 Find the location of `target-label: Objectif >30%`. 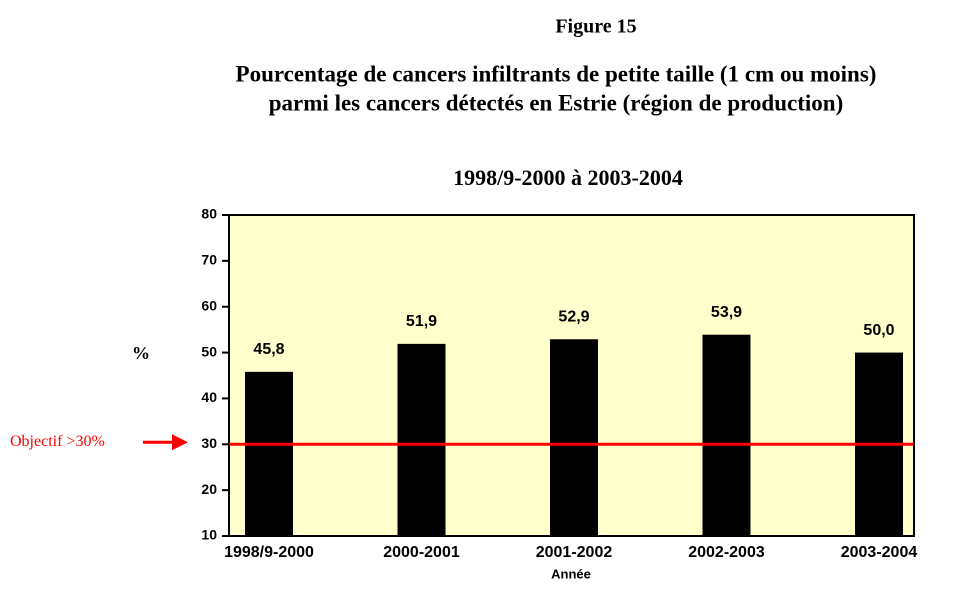

target-label: Objectif >30% is located at coordinates (57, 441).